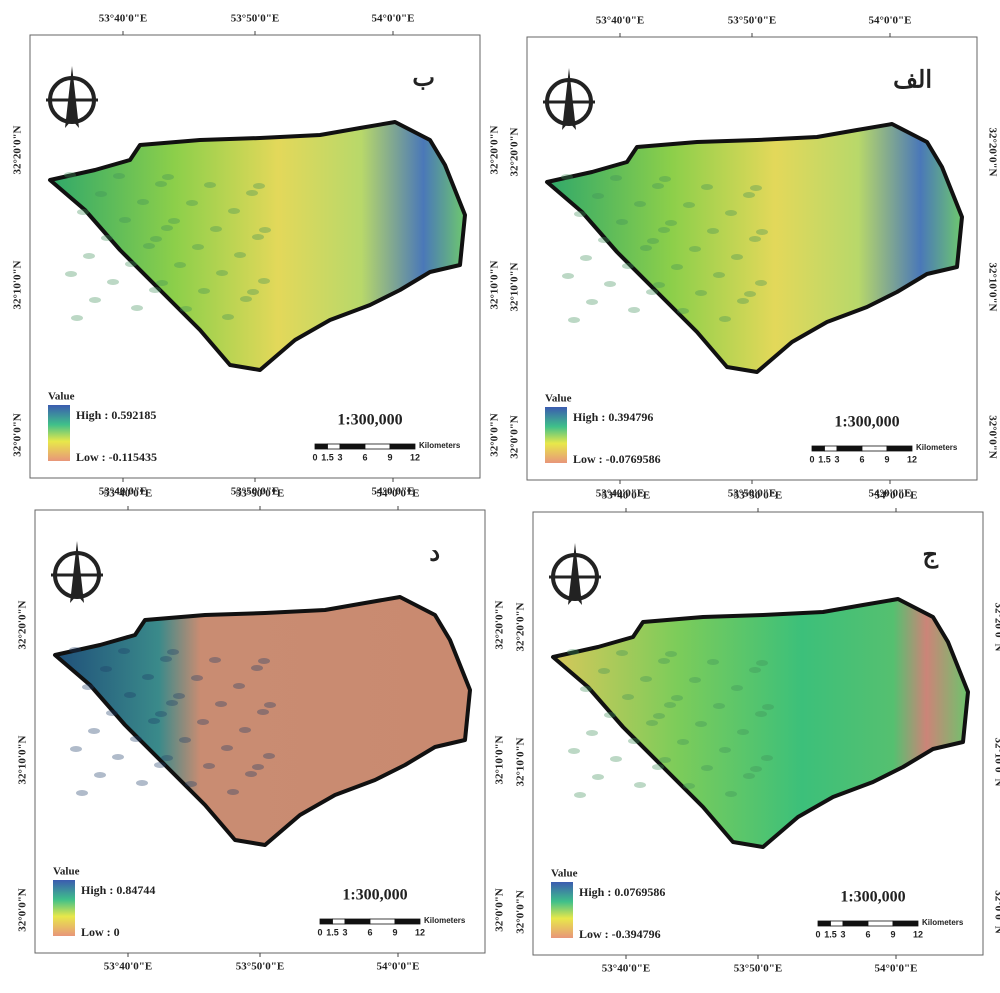 This screenshot has width=1000, height=993. What do you see at coordinates (912, 81) in the screenshot?
I see `panel-label: الف` at bounding box center [912, 81].